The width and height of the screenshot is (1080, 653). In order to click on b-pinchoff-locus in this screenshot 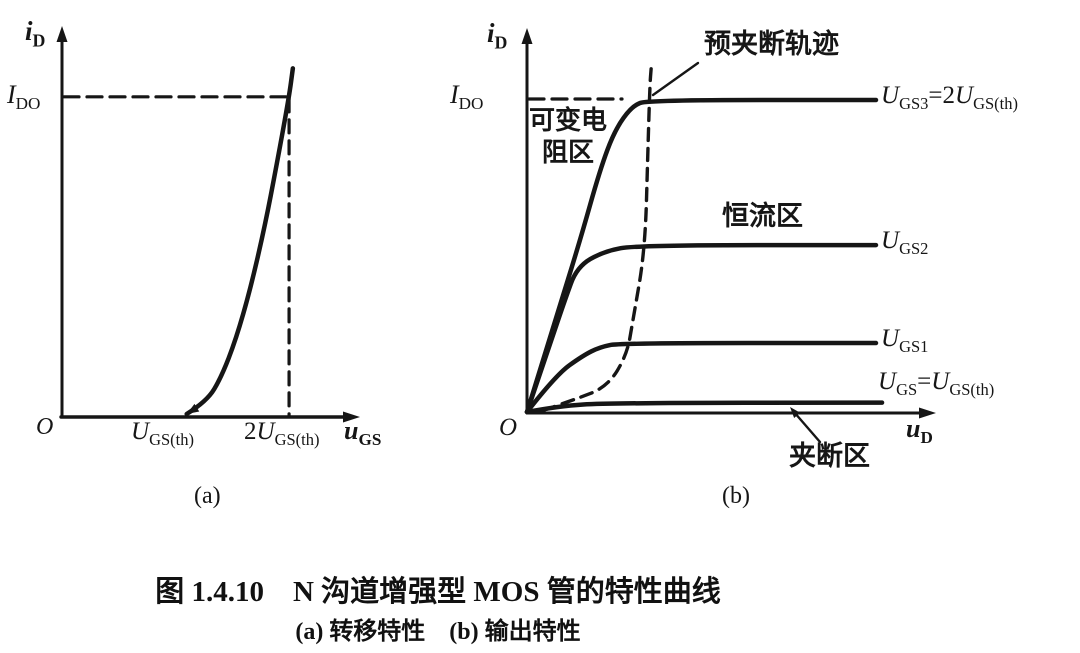, I will do `click(597, 240)`.